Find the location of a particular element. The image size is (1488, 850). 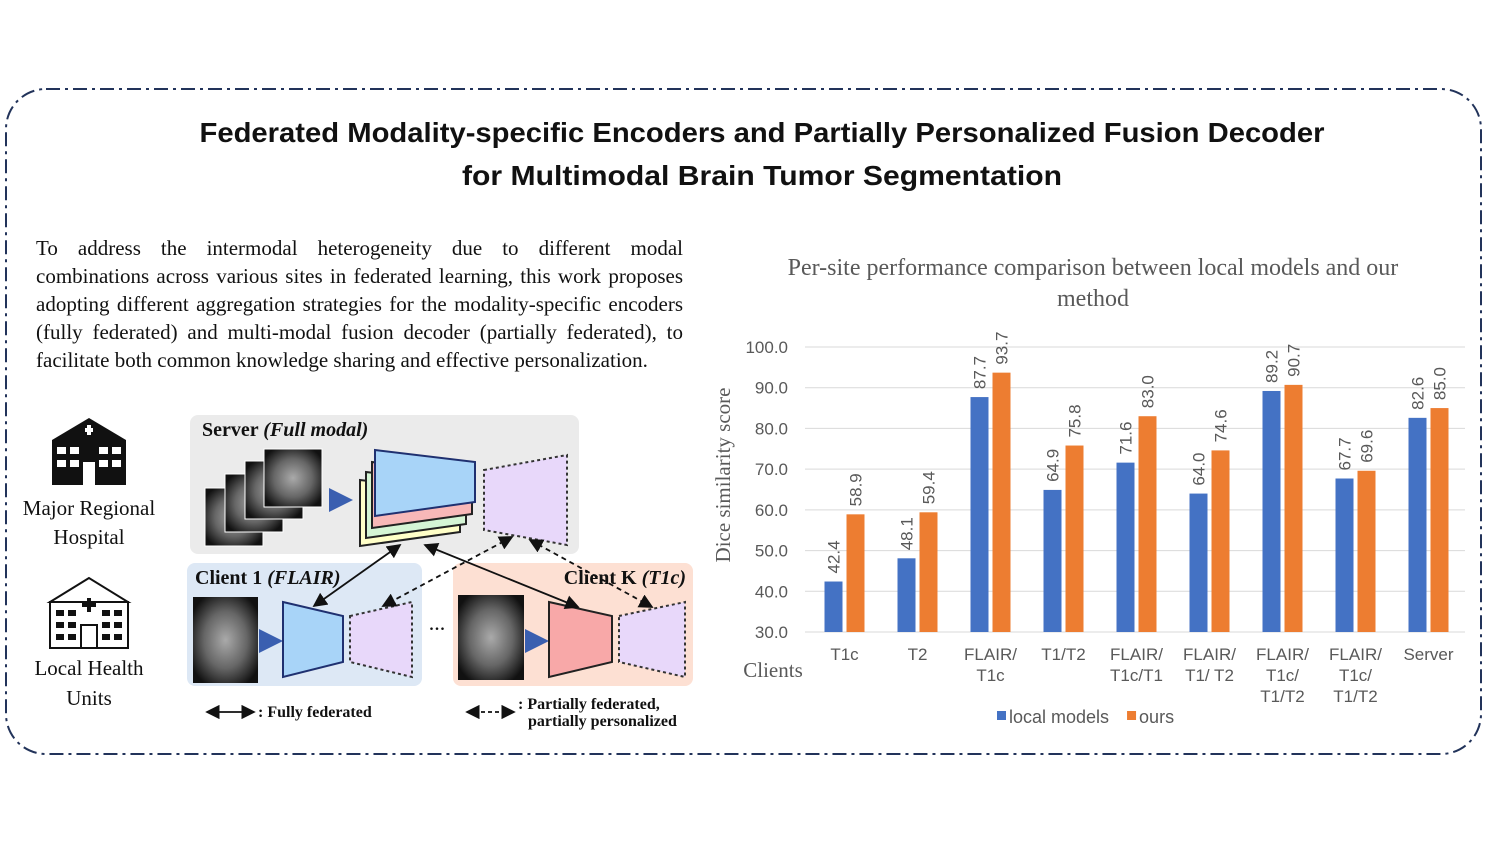

x-tick-line: T1c/ is located at coordinates (1282, 675).